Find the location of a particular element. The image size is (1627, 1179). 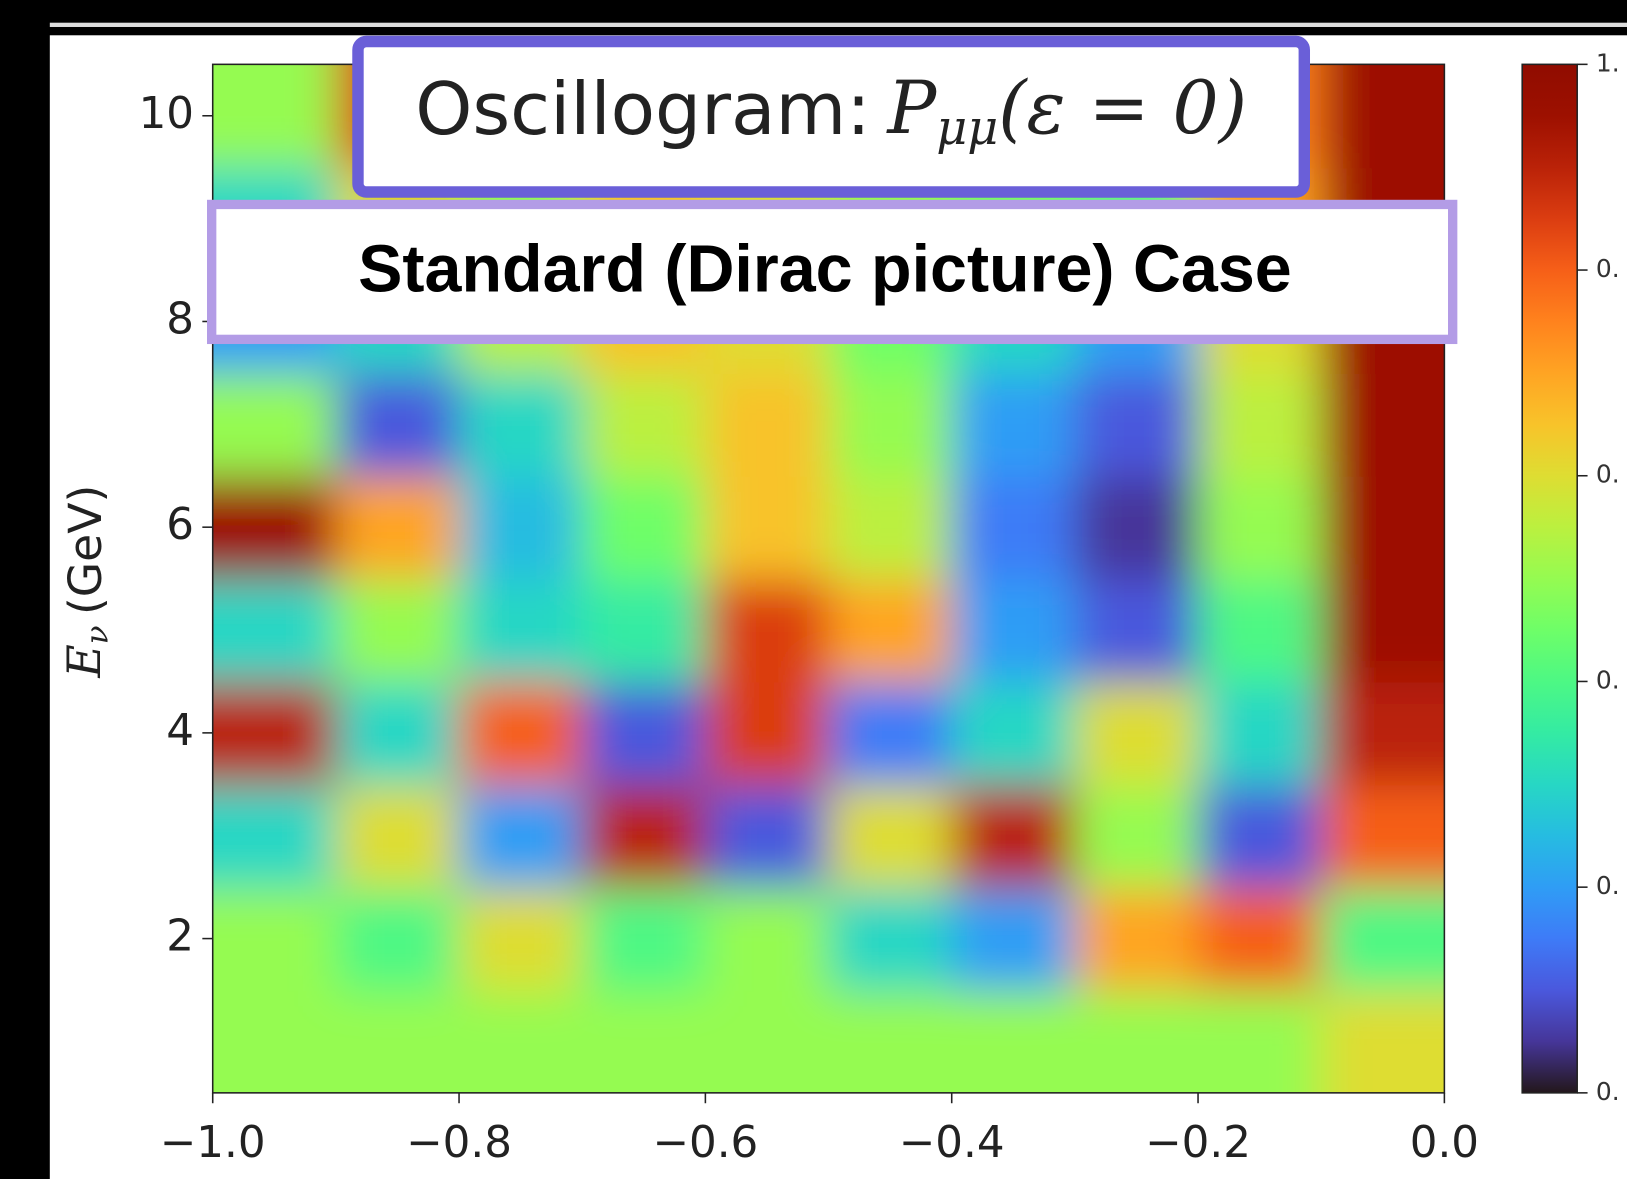

x-tick-label: −1.0 is located at coordinates (213, 1143).